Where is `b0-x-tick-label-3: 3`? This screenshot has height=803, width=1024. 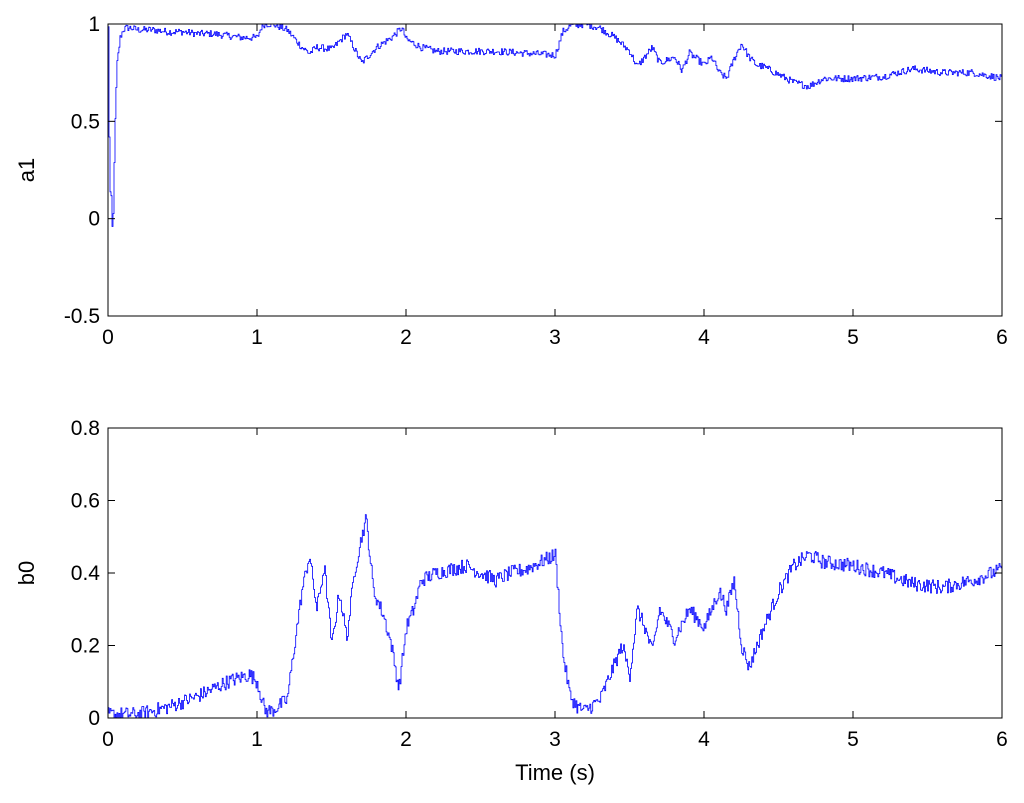
b0-x-tick-label-3: 3 is located at coordinates (555, 739).